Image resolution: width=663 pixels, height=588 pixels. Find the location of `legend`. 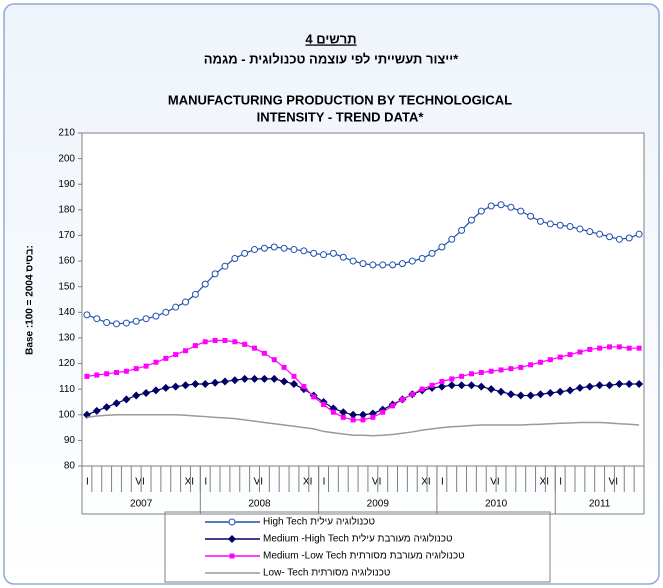

legend is located at coordinates (357, 547).